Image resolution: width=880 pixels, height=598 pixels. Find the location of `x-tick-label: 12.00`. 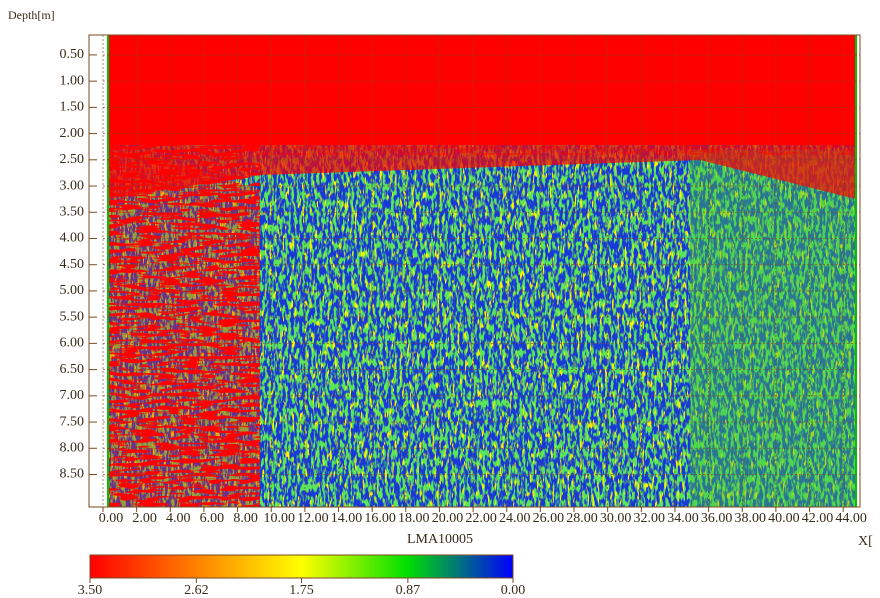

x-tick-label: 12.00 is located at coordinates (313, 518).